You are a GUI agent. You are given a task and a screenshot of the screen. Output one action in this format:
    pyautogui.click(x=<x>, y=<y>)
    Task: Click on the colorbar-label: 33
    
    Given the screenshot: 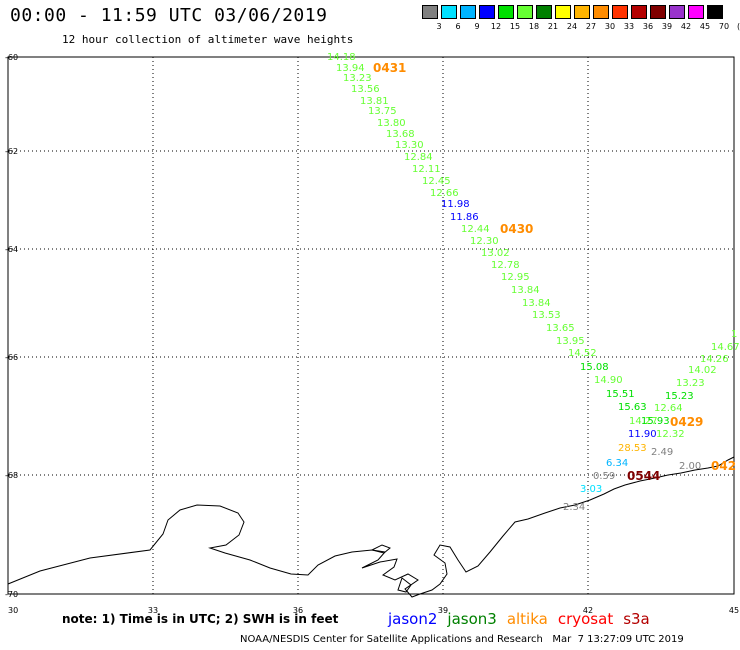 What is the action you would take?
    pyautogui.click(x=629, y=26)
    